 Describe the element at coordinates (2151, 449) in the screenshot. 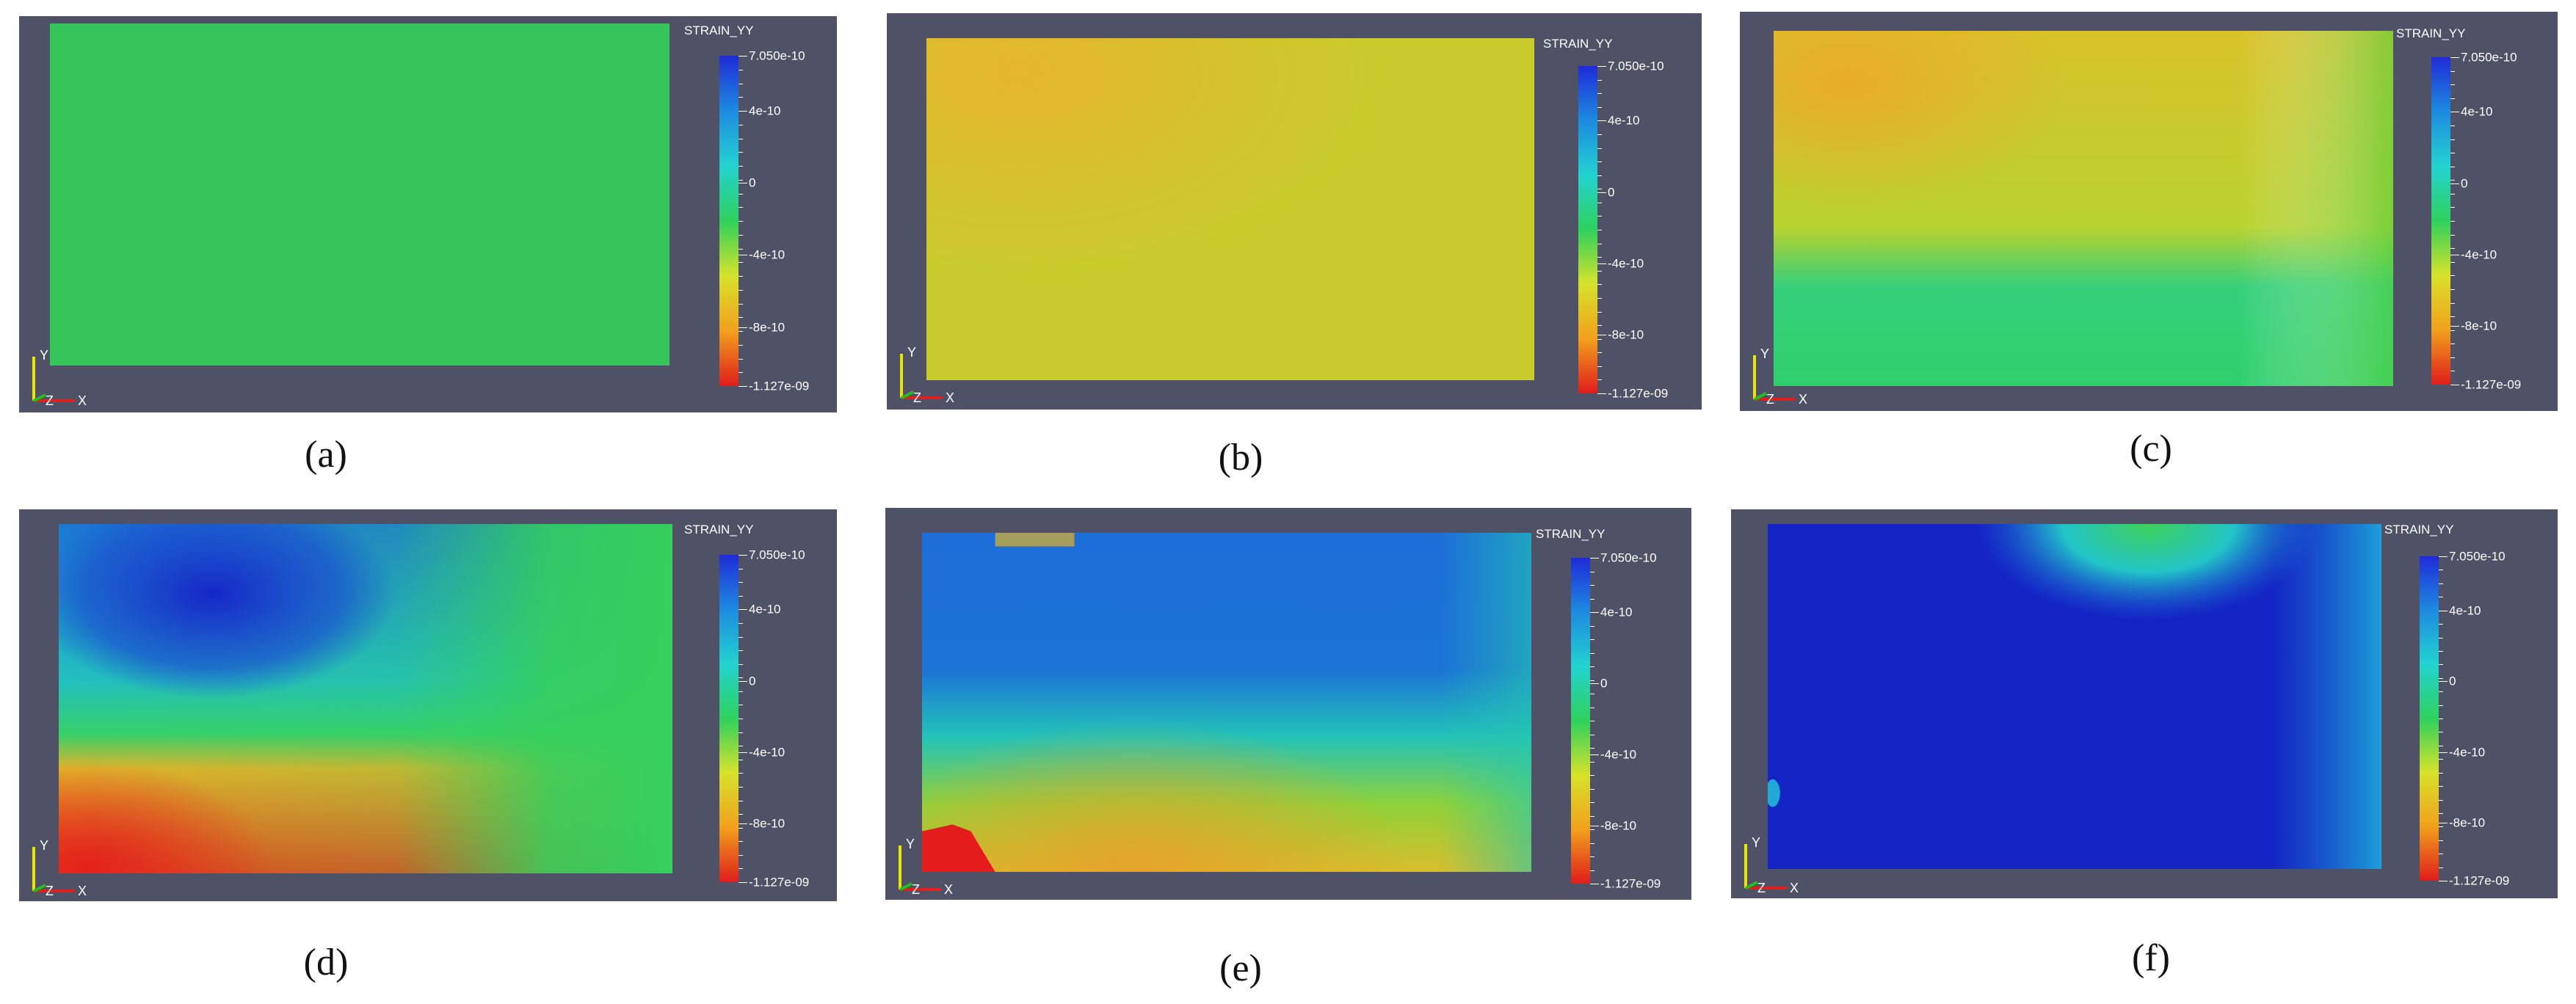

I see `caption-c: (c)` at that location.